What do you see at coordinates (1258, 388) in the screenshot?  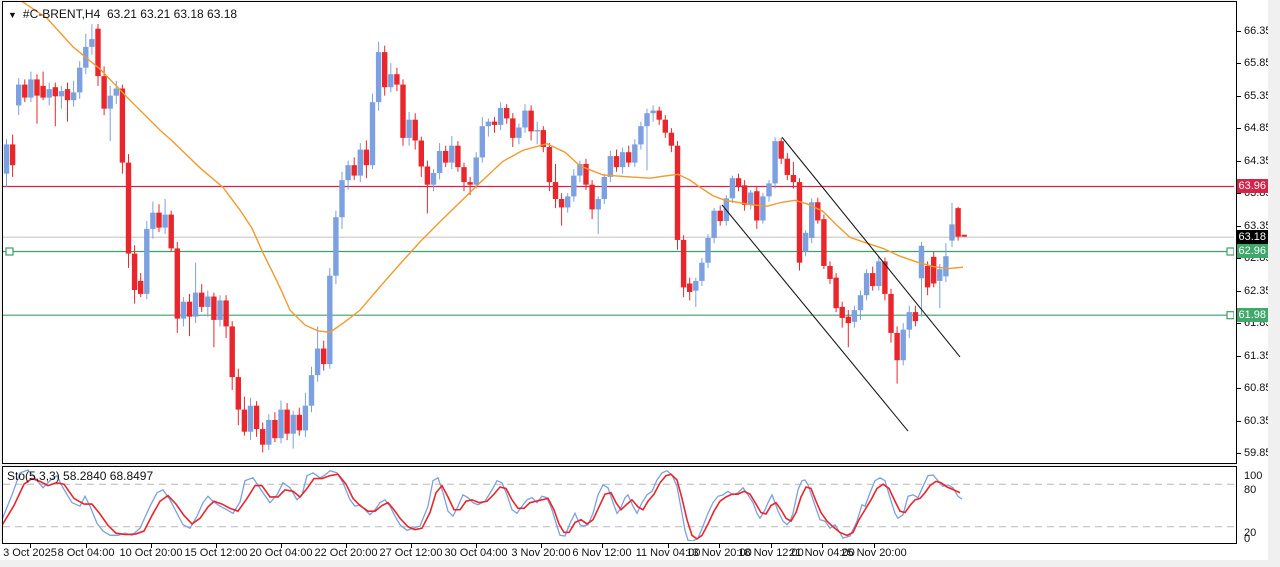 I see `price-tick-label: 60.85` at bounding box center [1258, 388].